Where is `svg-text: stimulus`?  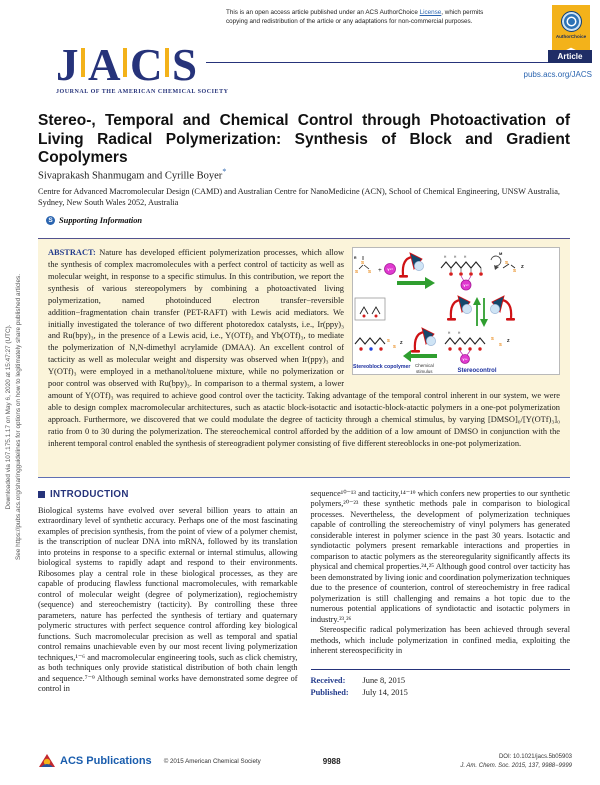
svg-text: stimulus is located at coordinates (424, 371).